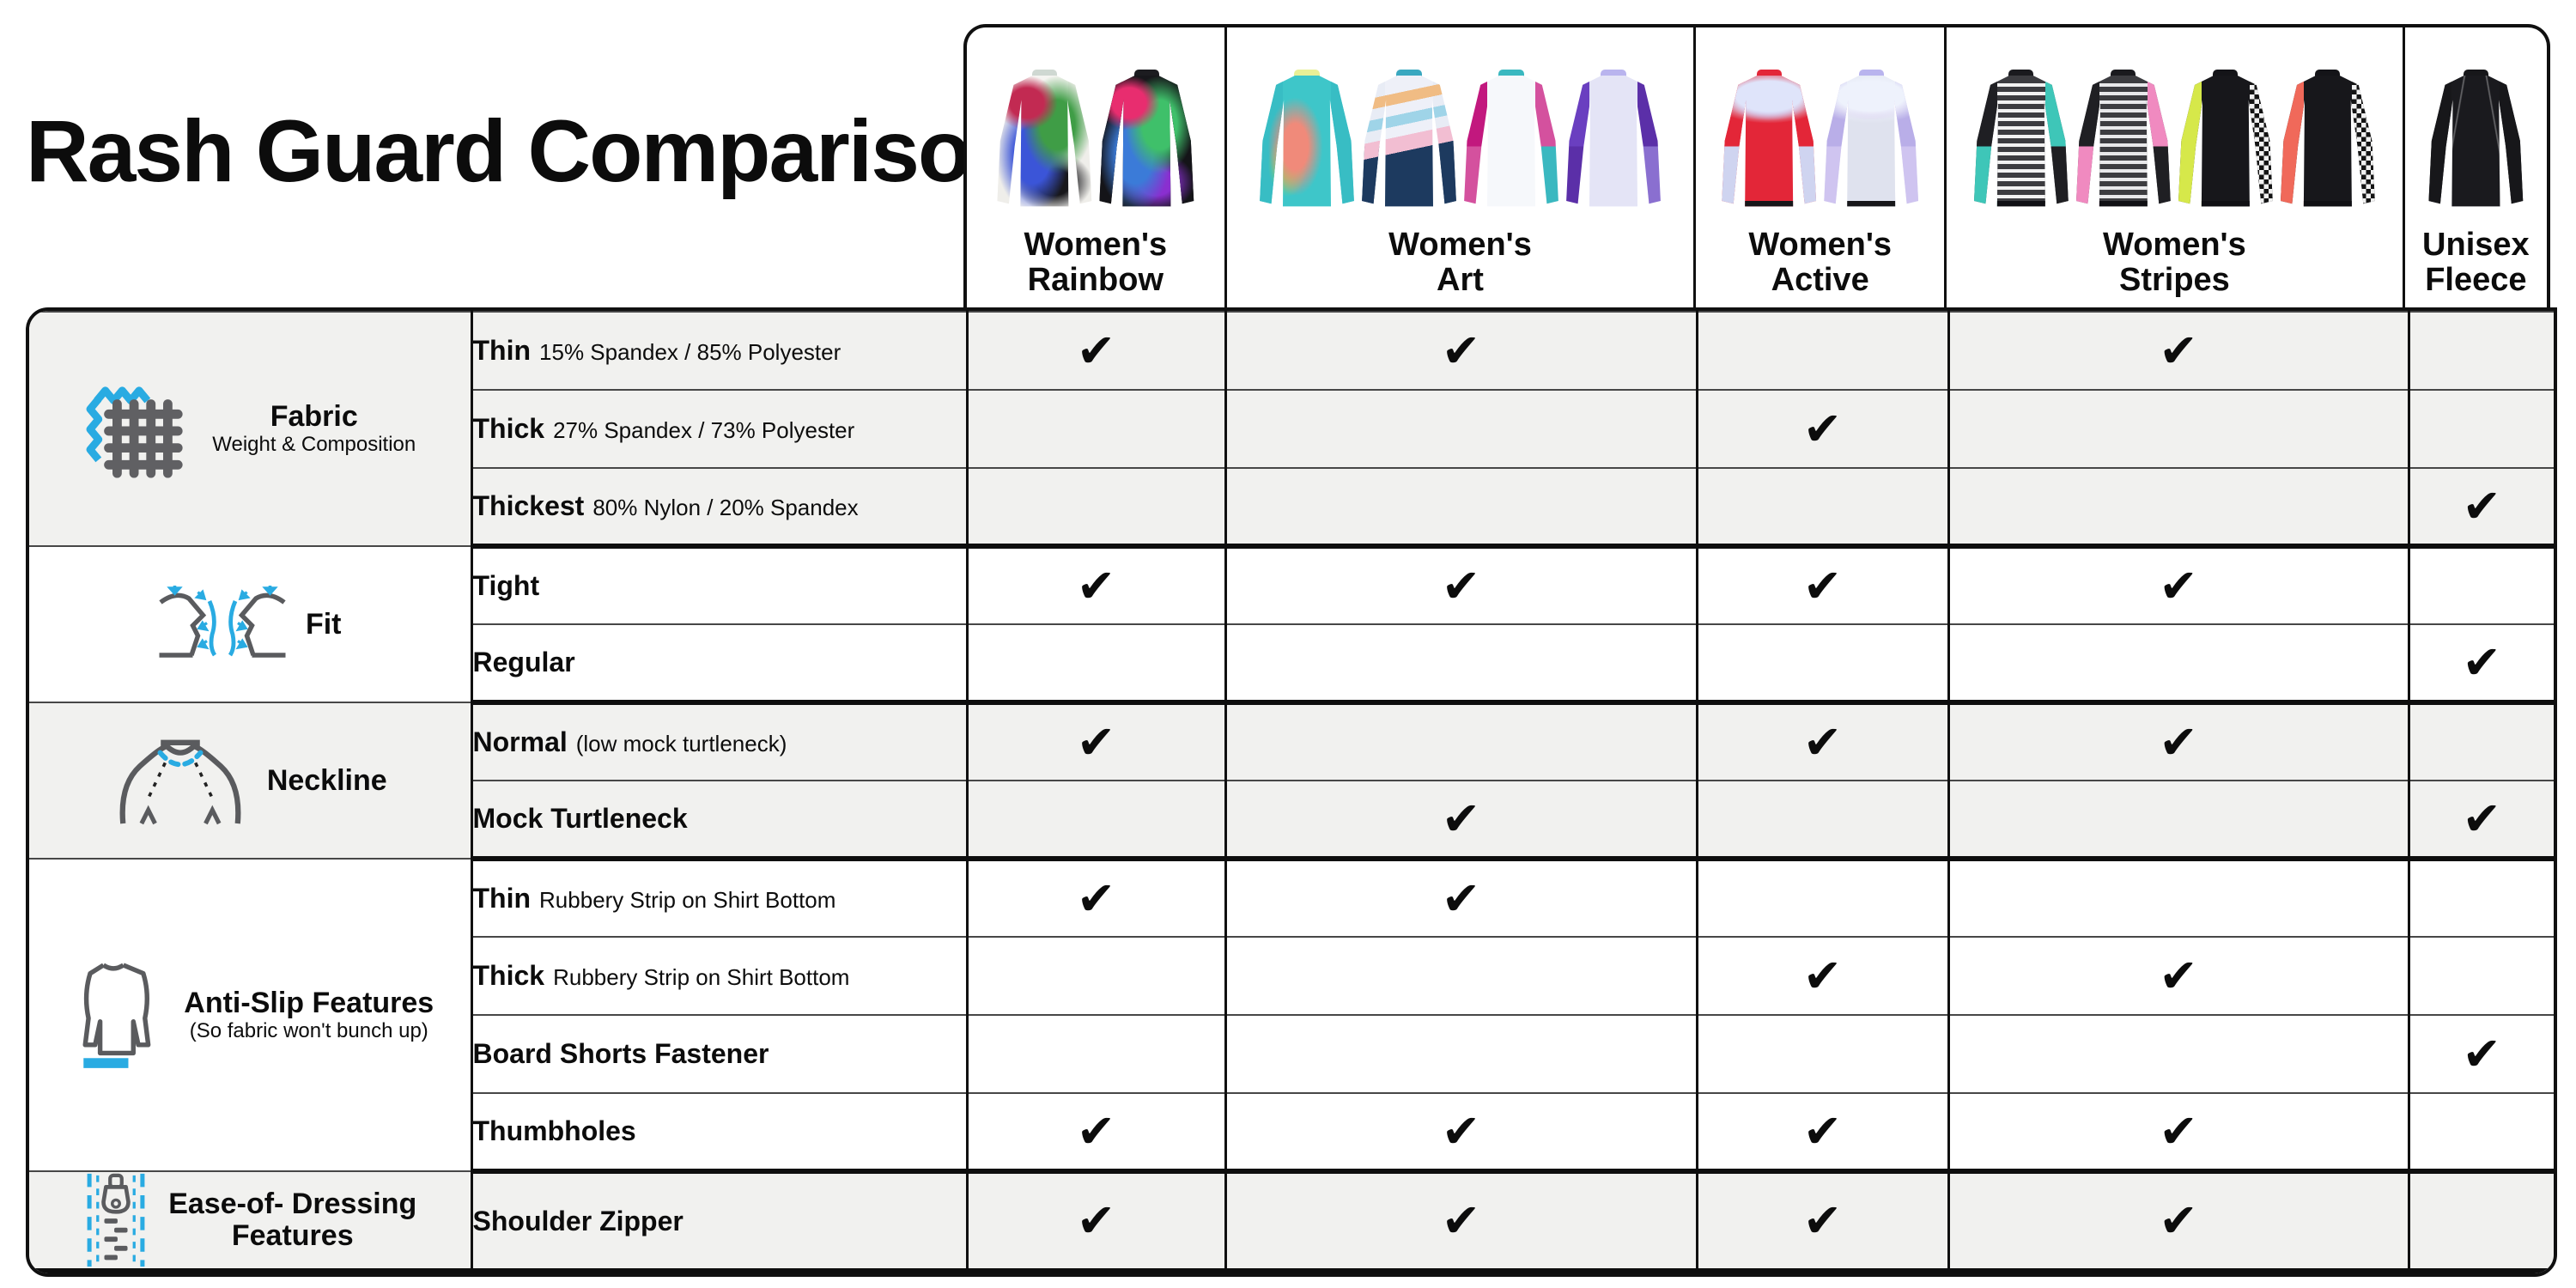  What do you see at coordinates (292, 1204) in the screenshot?
I see `section-title: Ease-of- Dressing` at bounding box center [292, 1204].